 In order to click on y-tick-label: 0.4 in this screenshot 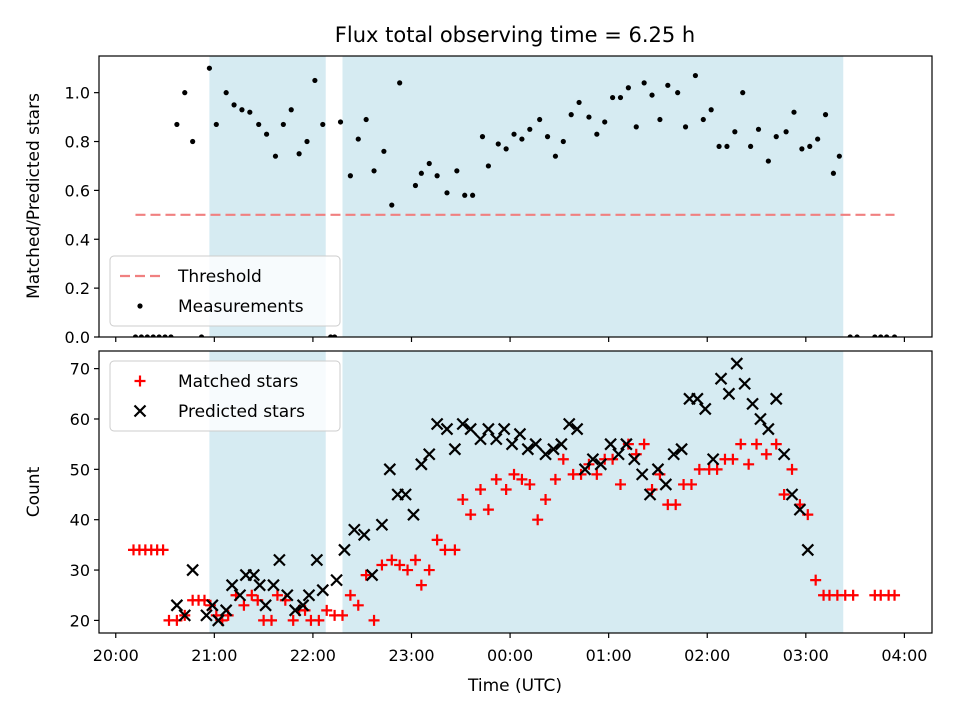, I will do `click(77, 239)`.